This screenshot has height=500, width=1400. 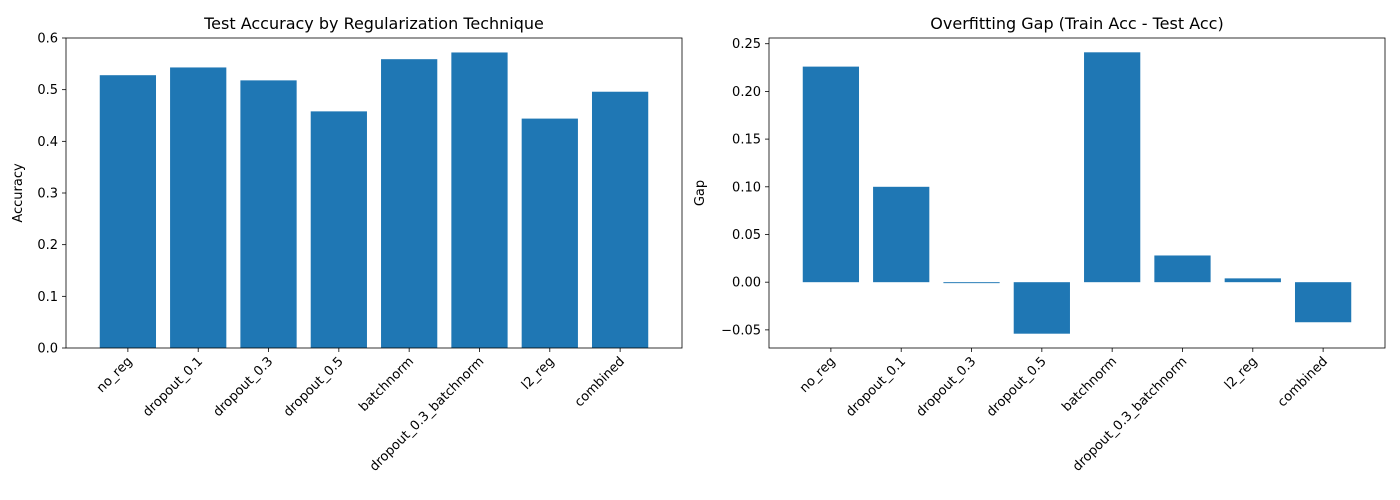 I want to click on y-tick-label: 0.1, so click(x=47, y=297).